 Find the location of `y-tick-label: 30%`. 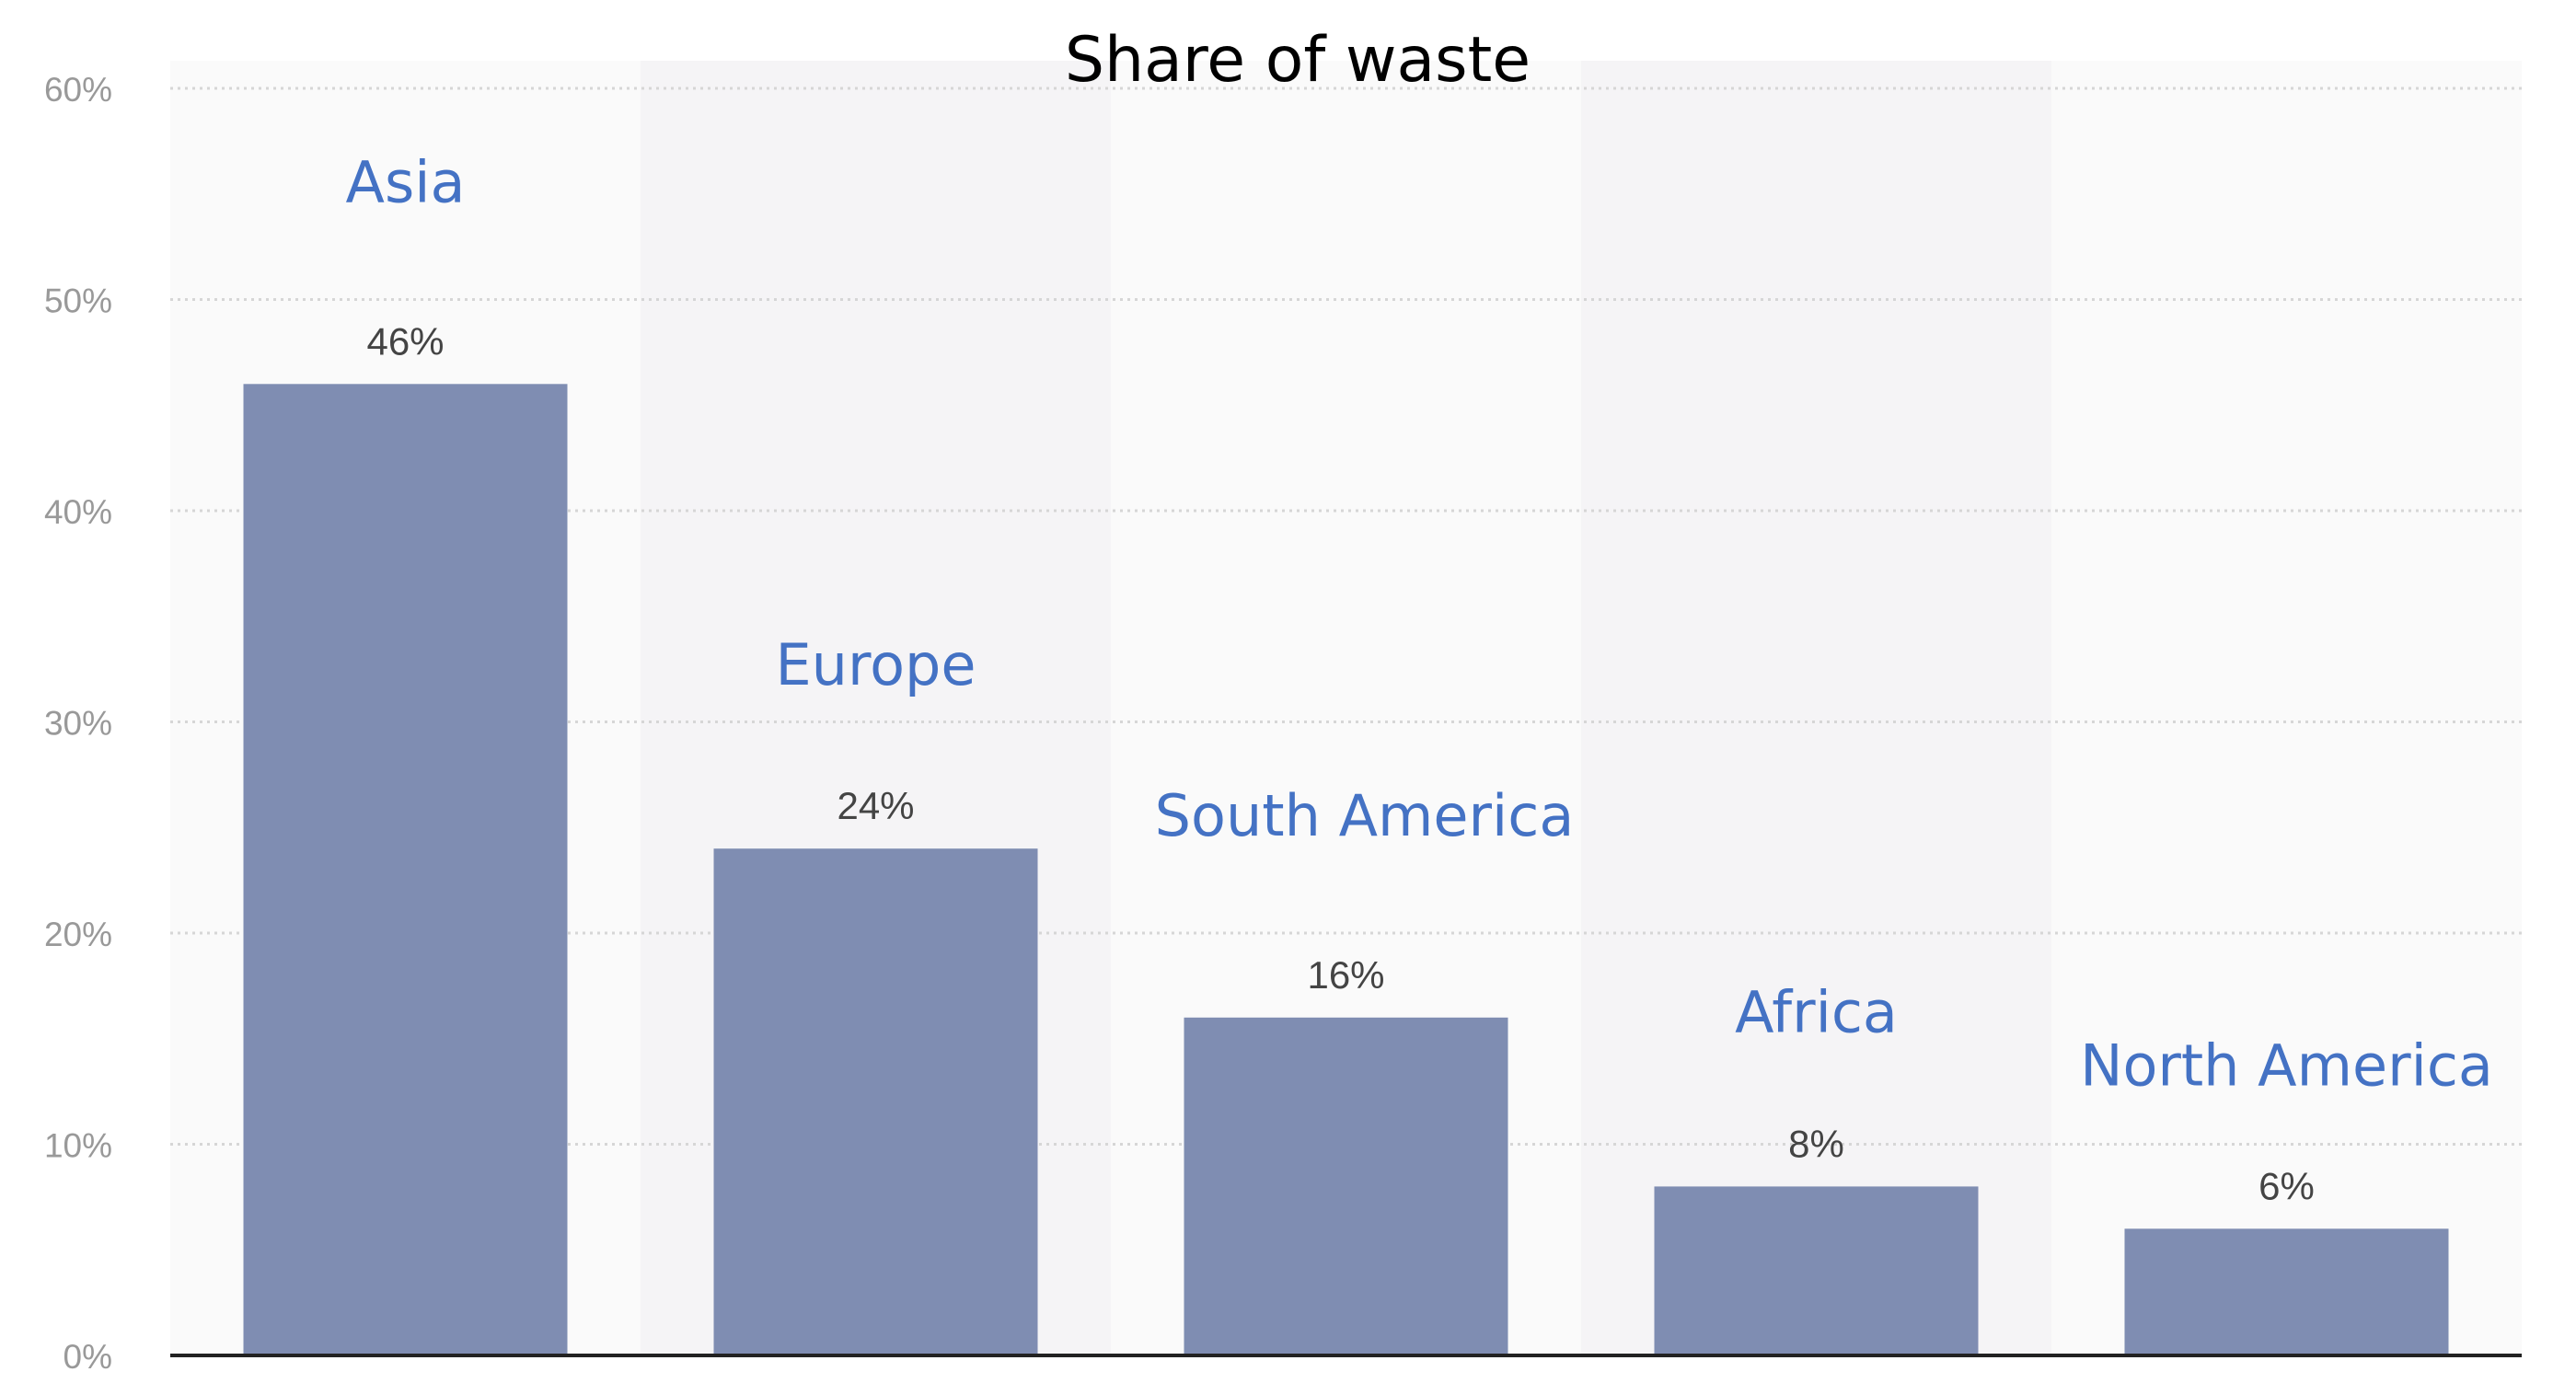

y-tick-label: 30% is located at coordinates (78, 724).